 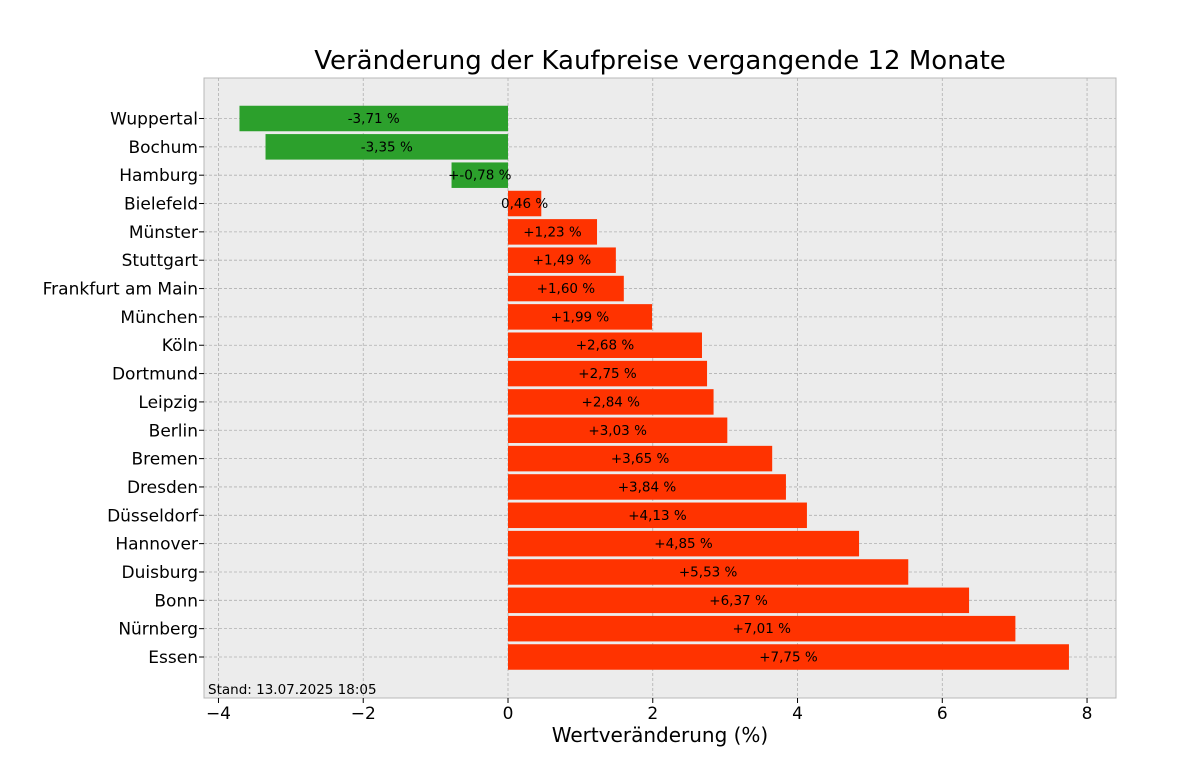 I want to click on bar-value-label: +4,13 %, so click(x=657, y=516).